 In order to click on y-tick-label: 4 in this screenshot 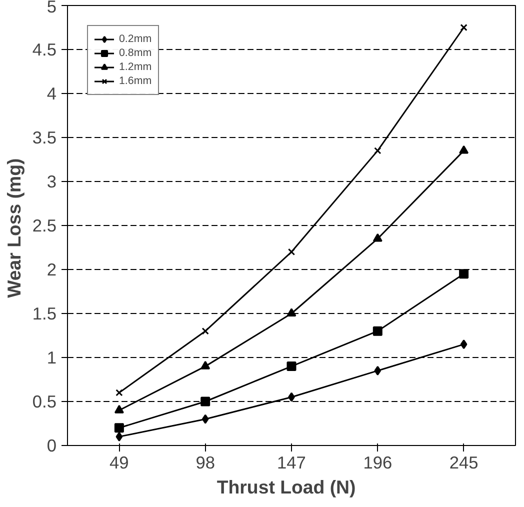, I will do `click(51, 94)`.